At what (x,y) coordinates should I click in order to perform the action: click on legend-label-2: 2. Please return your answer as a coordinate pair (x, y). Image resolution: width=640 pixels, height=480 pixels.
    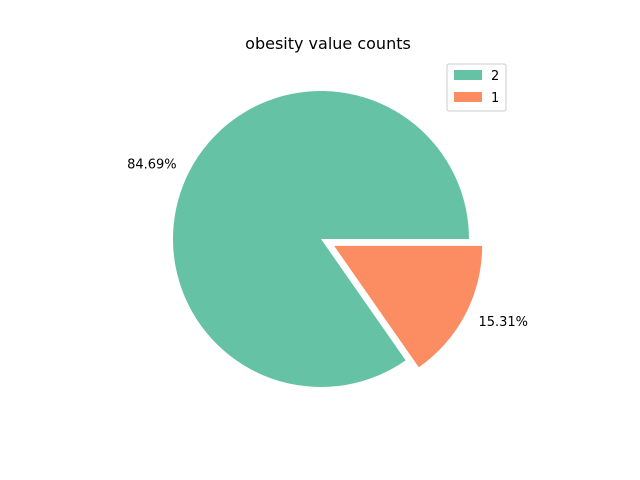
    Looking at the image, I should click on (495, 76).